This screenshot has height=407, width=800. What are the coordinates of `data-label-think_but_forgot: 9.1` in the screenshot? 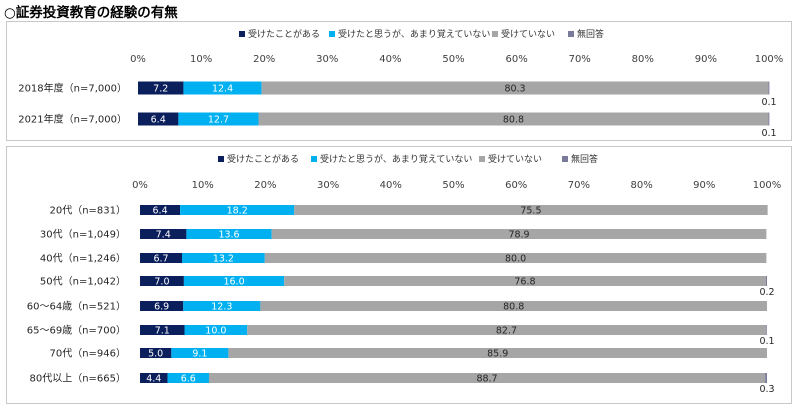 It's located at (199, 354).